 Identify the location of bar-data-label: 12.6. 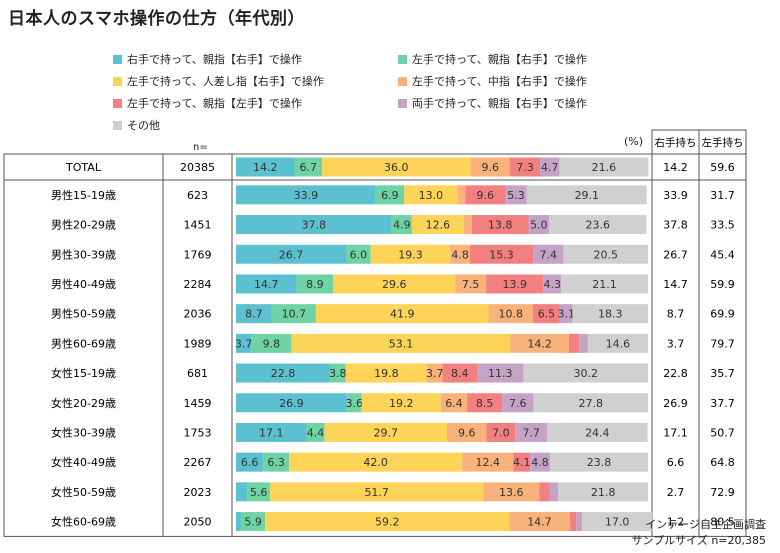
(438, 225).